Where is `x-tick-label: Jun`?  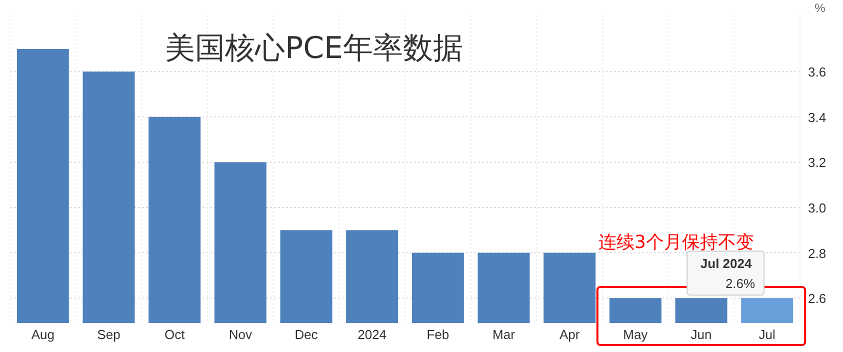 x-tick-label: Jun is located at coordinates (701, 334).